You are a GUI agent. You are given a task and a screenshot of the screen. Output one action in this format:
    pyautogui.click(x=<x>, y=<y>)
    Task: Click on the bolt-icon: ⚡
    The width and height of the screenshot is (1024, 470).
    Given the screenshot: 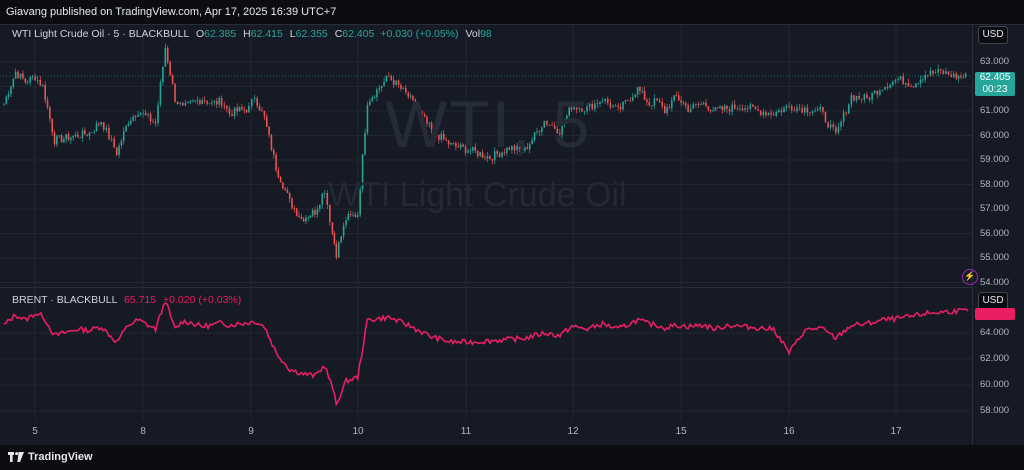 What is the action you would take?
    pyautogui.click(x=970, y=277)
    